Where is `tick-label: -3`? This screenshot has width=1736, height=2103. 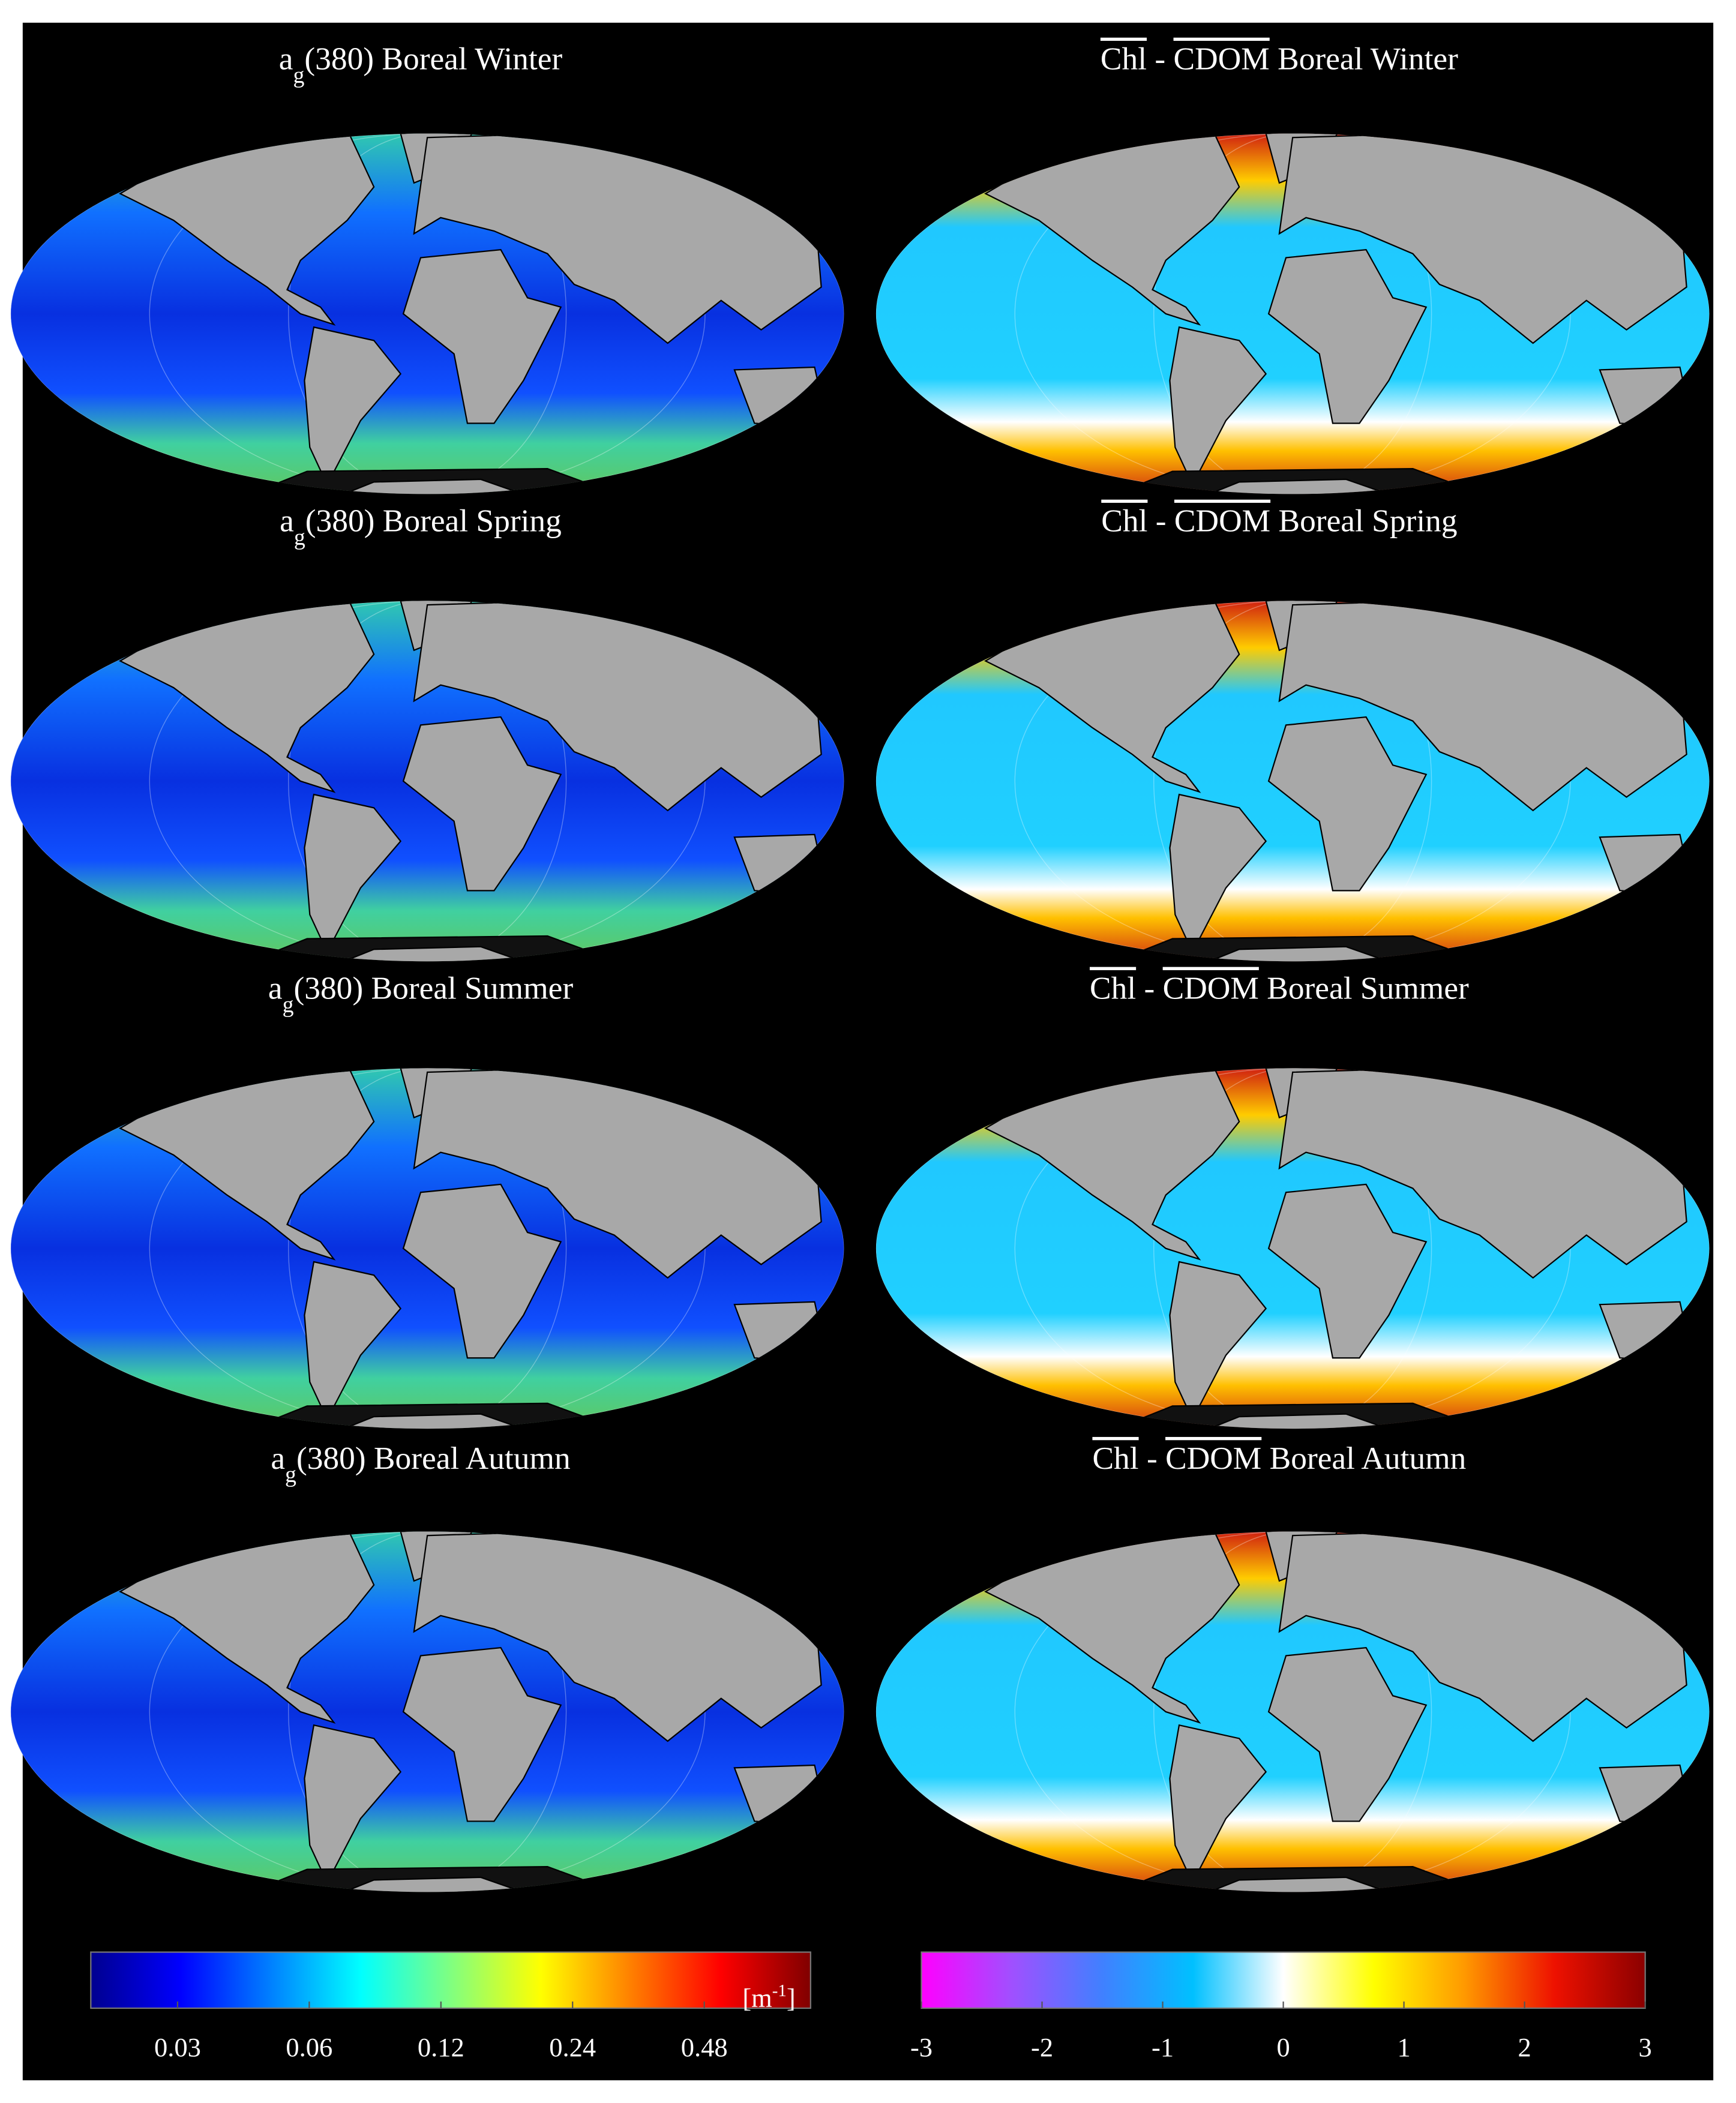 tick-label: -3 is located at coordinates (921, 2047).